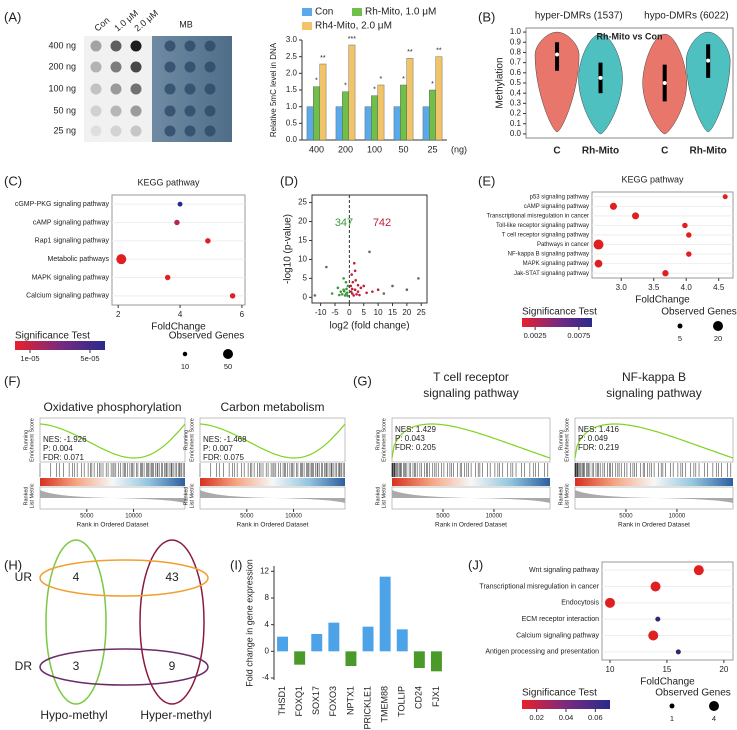 This screenshot has height=730, width=737. I want to click on y-axis-label: Running, so click(378, 440).